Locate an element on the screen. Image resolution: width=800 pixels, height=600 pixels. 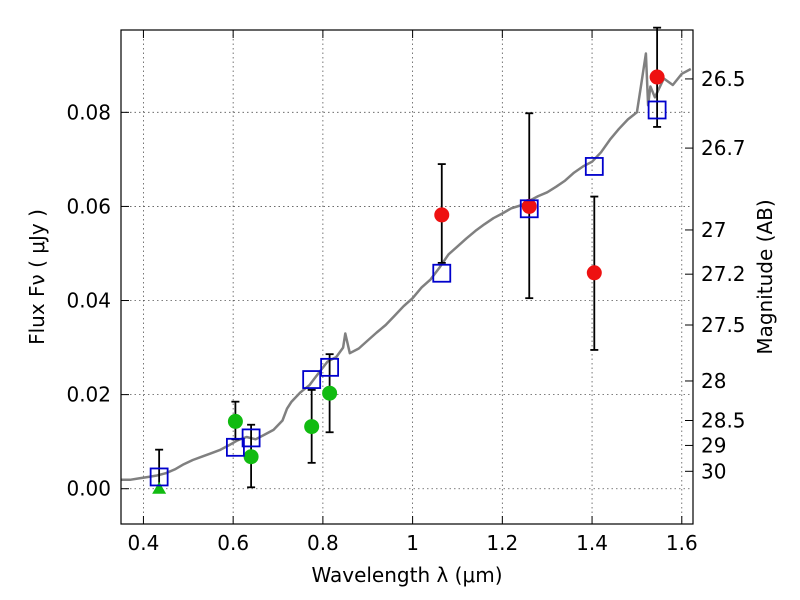
y-tick-label: 0.08 is located at coordinates (88, 112).